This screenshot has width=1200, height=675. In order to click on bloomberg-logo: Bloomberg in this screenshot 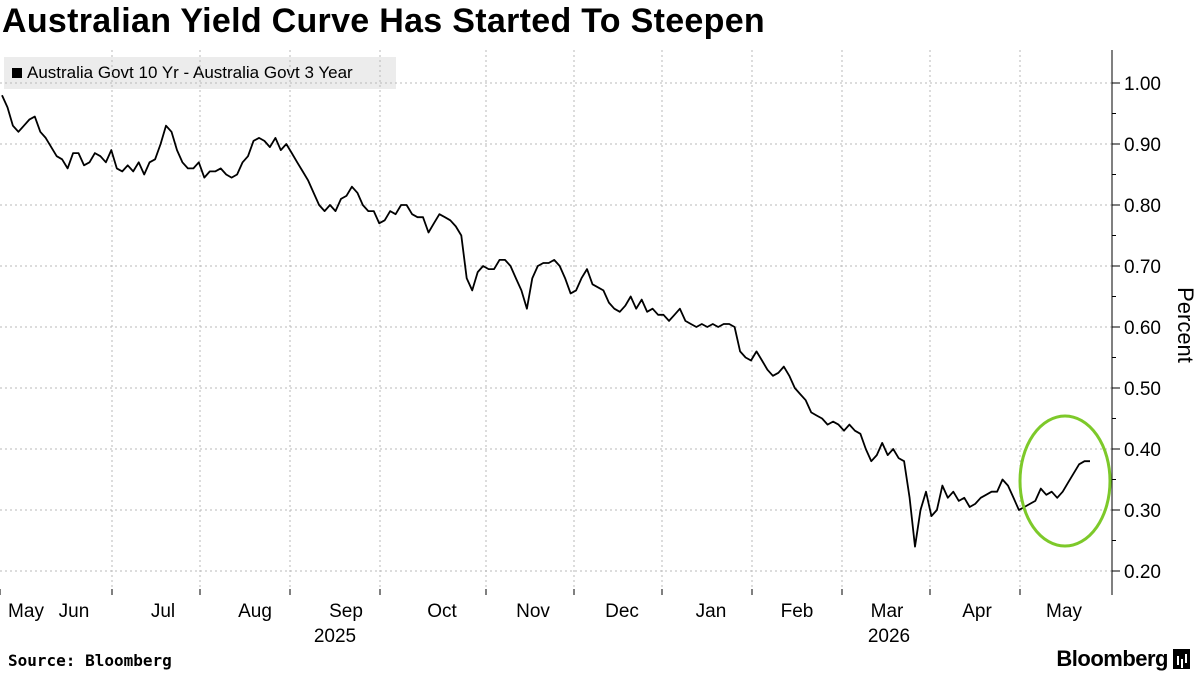, I will do `click(1123, 659)`.